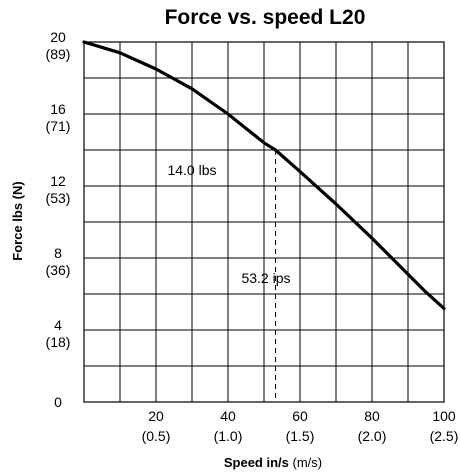  Describe the element at coordinates (58, 198) in the screenshot. I see `y-tick-sublabel: (53)` at that location.